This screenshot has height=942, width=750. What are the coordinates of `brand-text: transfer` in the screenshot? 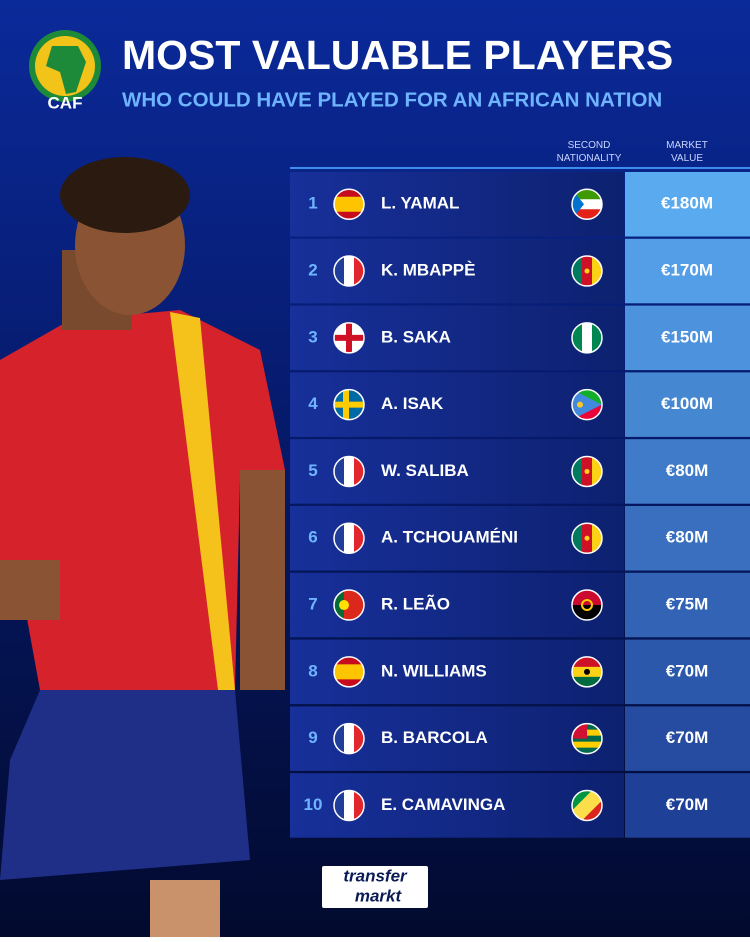 It's located at (375, 875).